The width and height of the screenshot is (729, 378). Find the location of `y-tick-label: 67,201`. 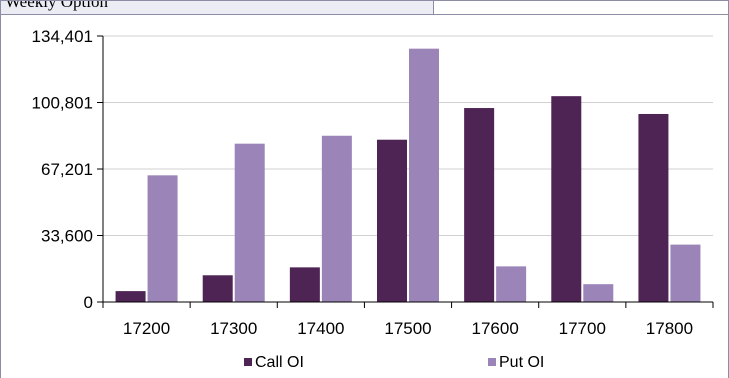

y-tick-label: 67,201 is located at coordinates (67, 169).